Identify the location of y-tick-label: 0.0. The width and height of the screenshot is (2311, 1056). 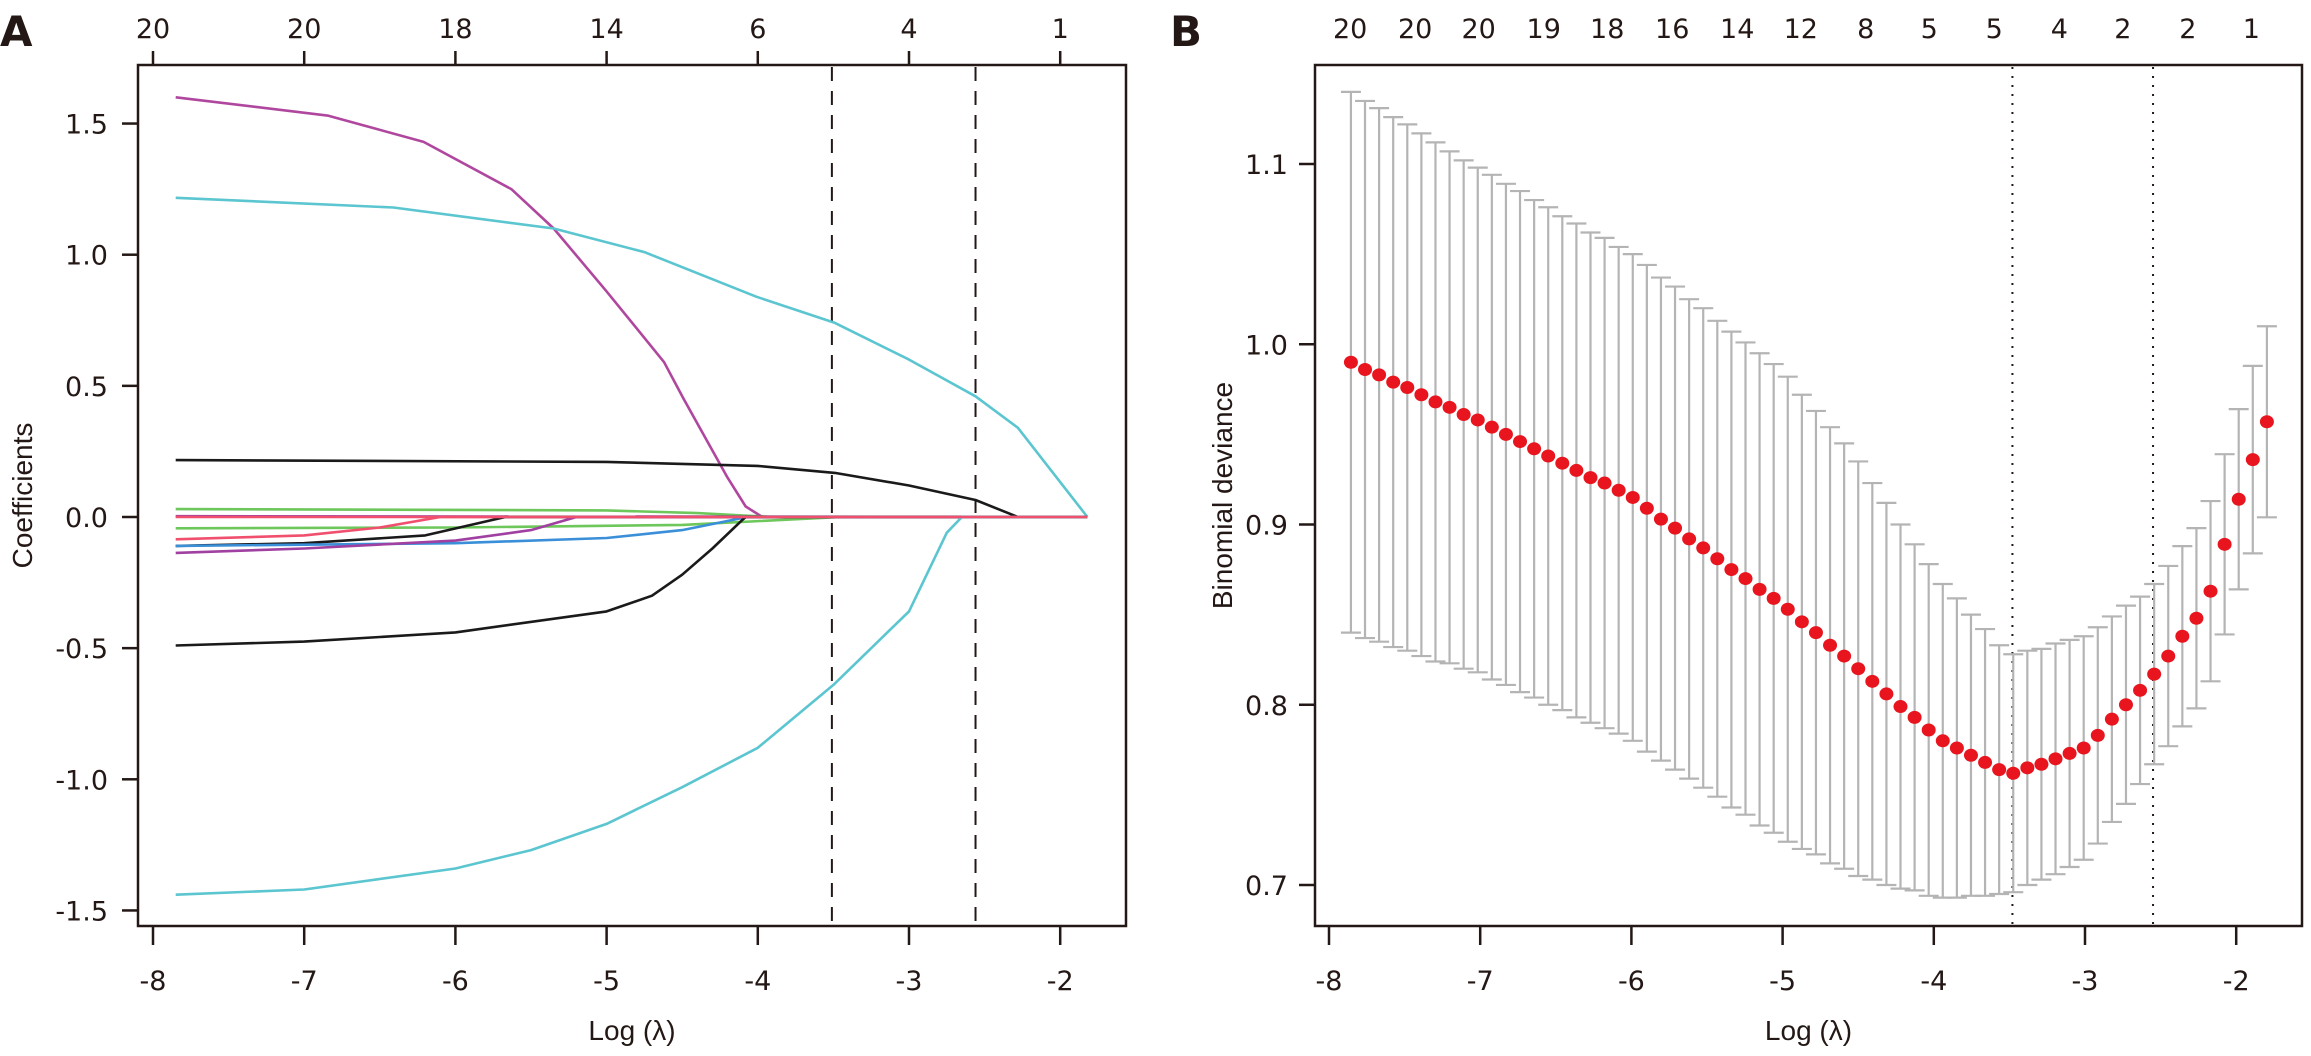
(86, 518).